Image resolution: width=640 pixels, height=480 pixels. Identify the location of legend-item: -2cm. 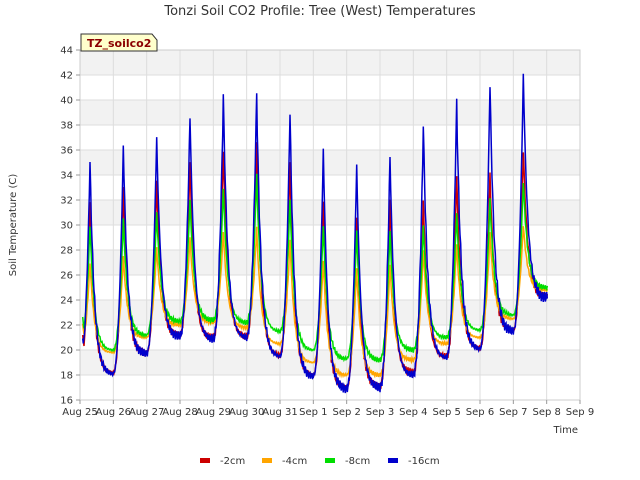
(222, 461).